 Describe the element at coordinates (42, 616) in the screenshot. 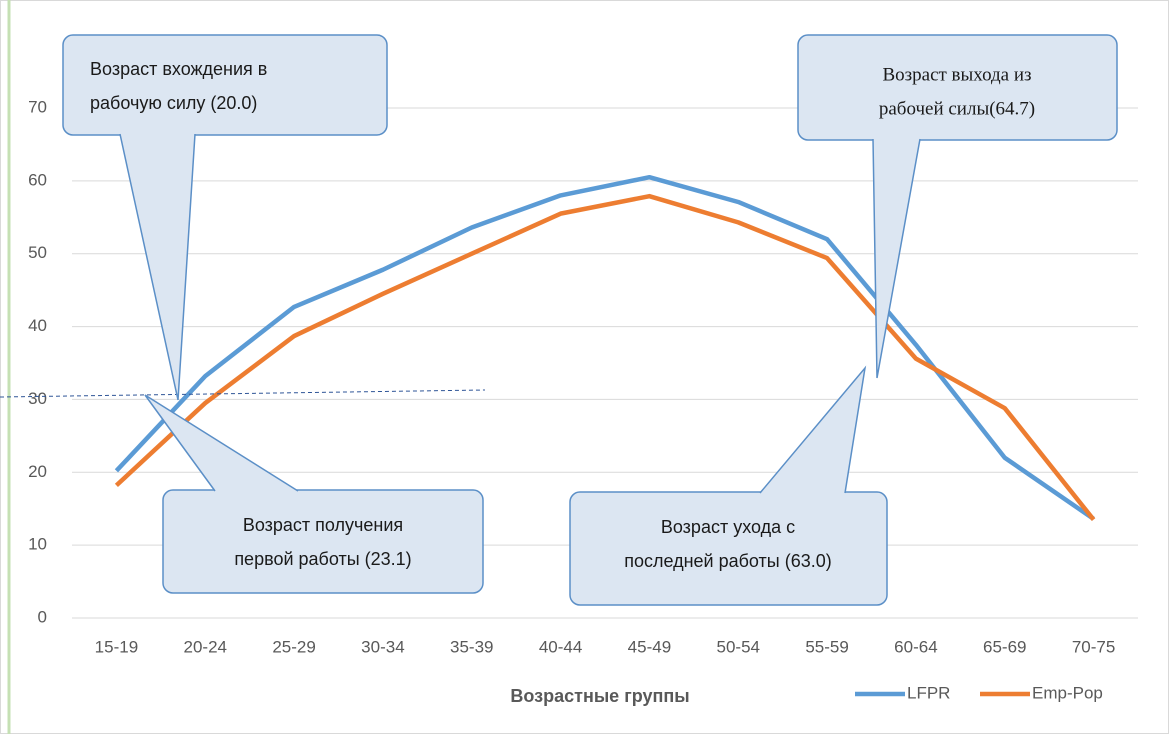

I see `y-tick-label: 0` at that location.